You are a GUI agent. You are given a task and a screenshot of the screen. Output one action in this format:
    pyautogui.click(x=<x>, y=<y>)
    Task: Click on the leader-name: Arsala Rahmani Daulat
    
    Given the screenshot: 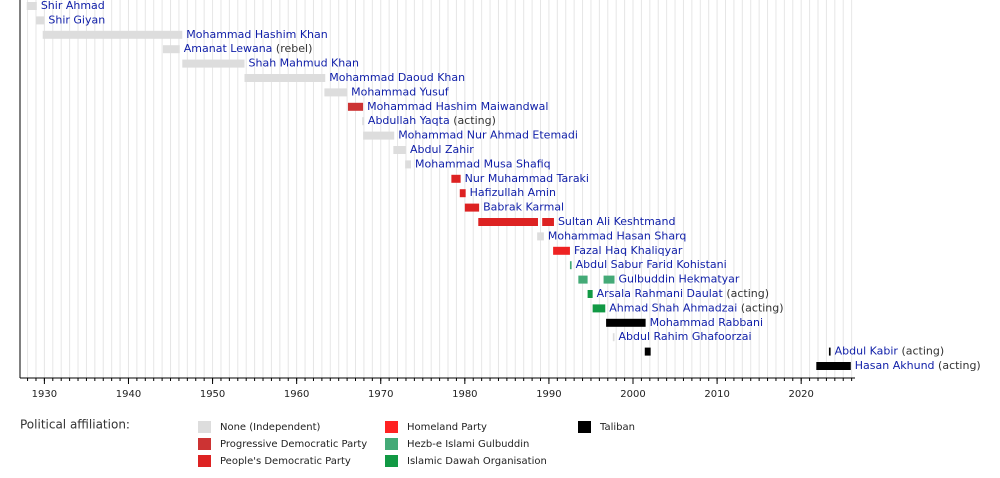 What is the action you would take?
    pyautogui.click(x=660, y=293)
    